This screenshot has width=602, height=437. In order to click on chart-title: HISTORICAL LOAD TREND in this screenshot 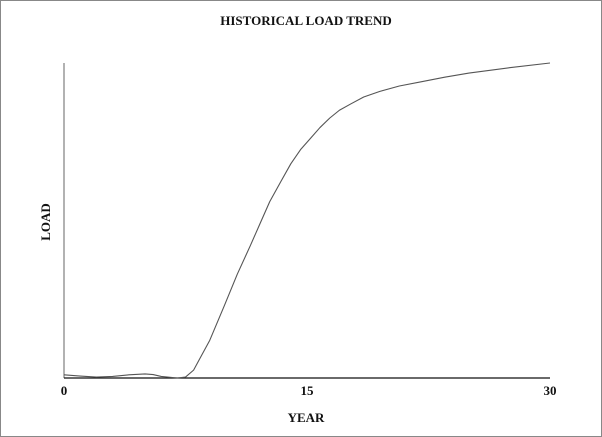, I will do `click(305, 20)`.